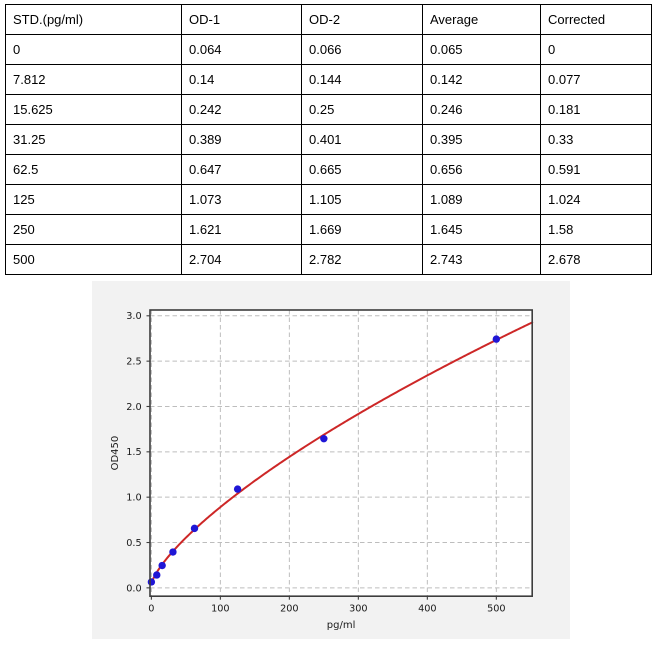 Image resolution: width=664 pixels, height=647 pixels. I want to click on table-cell: 2.743, so click(481, 259).